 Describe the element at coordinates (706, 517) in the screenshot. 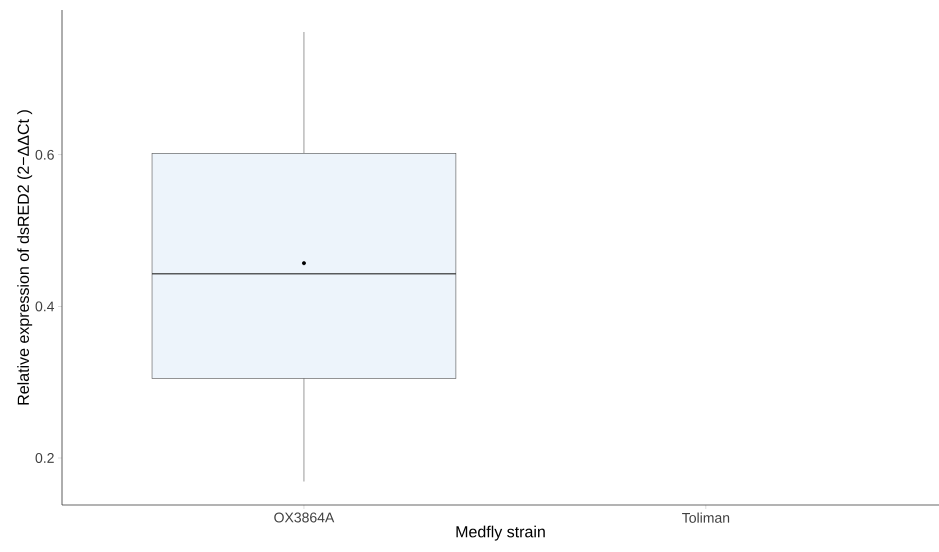

I see `x-tick-label: Toliman` at that location.